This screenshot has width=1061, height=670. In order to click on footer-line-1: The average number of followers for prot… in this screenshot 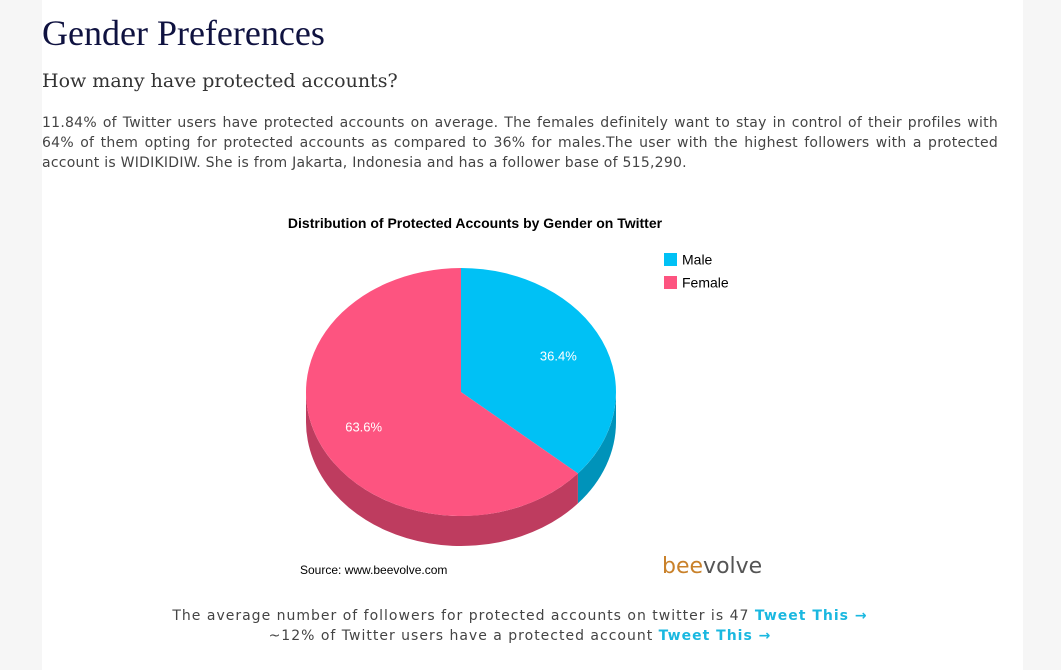, I will do `click(520, 616)`.